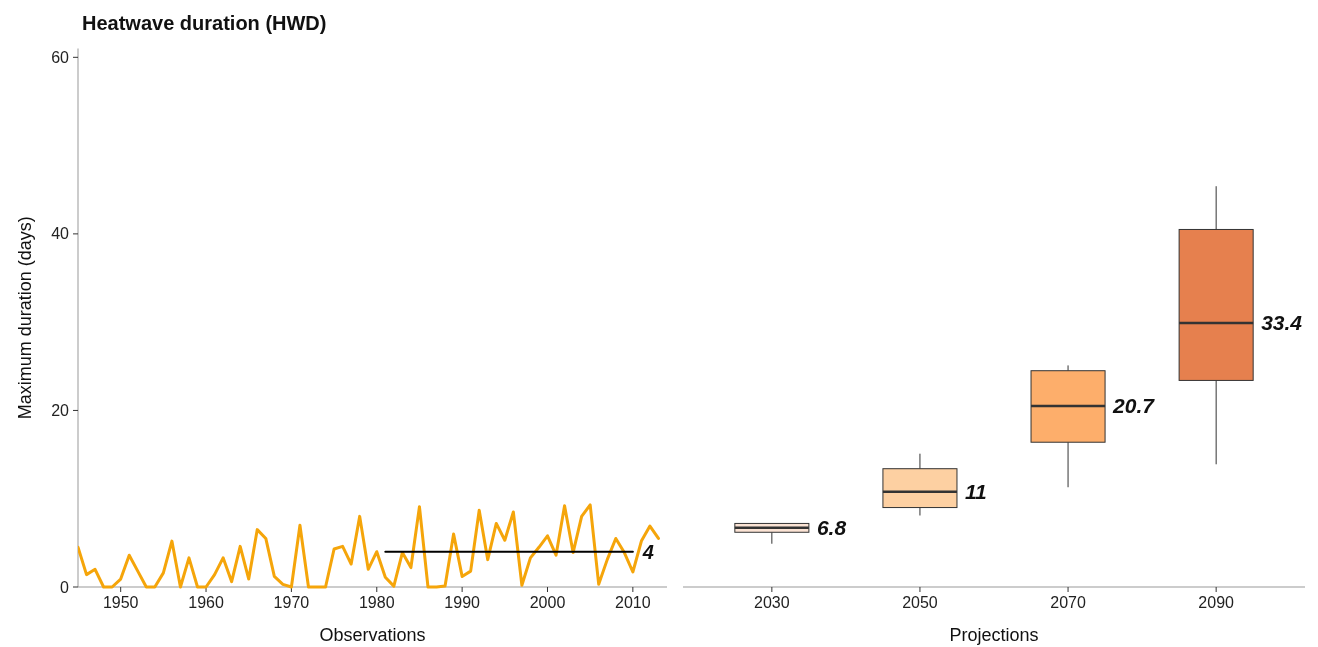 The height and width of the screenshot is (647, 1318). Describe the element at coordinates (120, 602) in the screenshot. I see `x-tick-label: 1950` at that location.